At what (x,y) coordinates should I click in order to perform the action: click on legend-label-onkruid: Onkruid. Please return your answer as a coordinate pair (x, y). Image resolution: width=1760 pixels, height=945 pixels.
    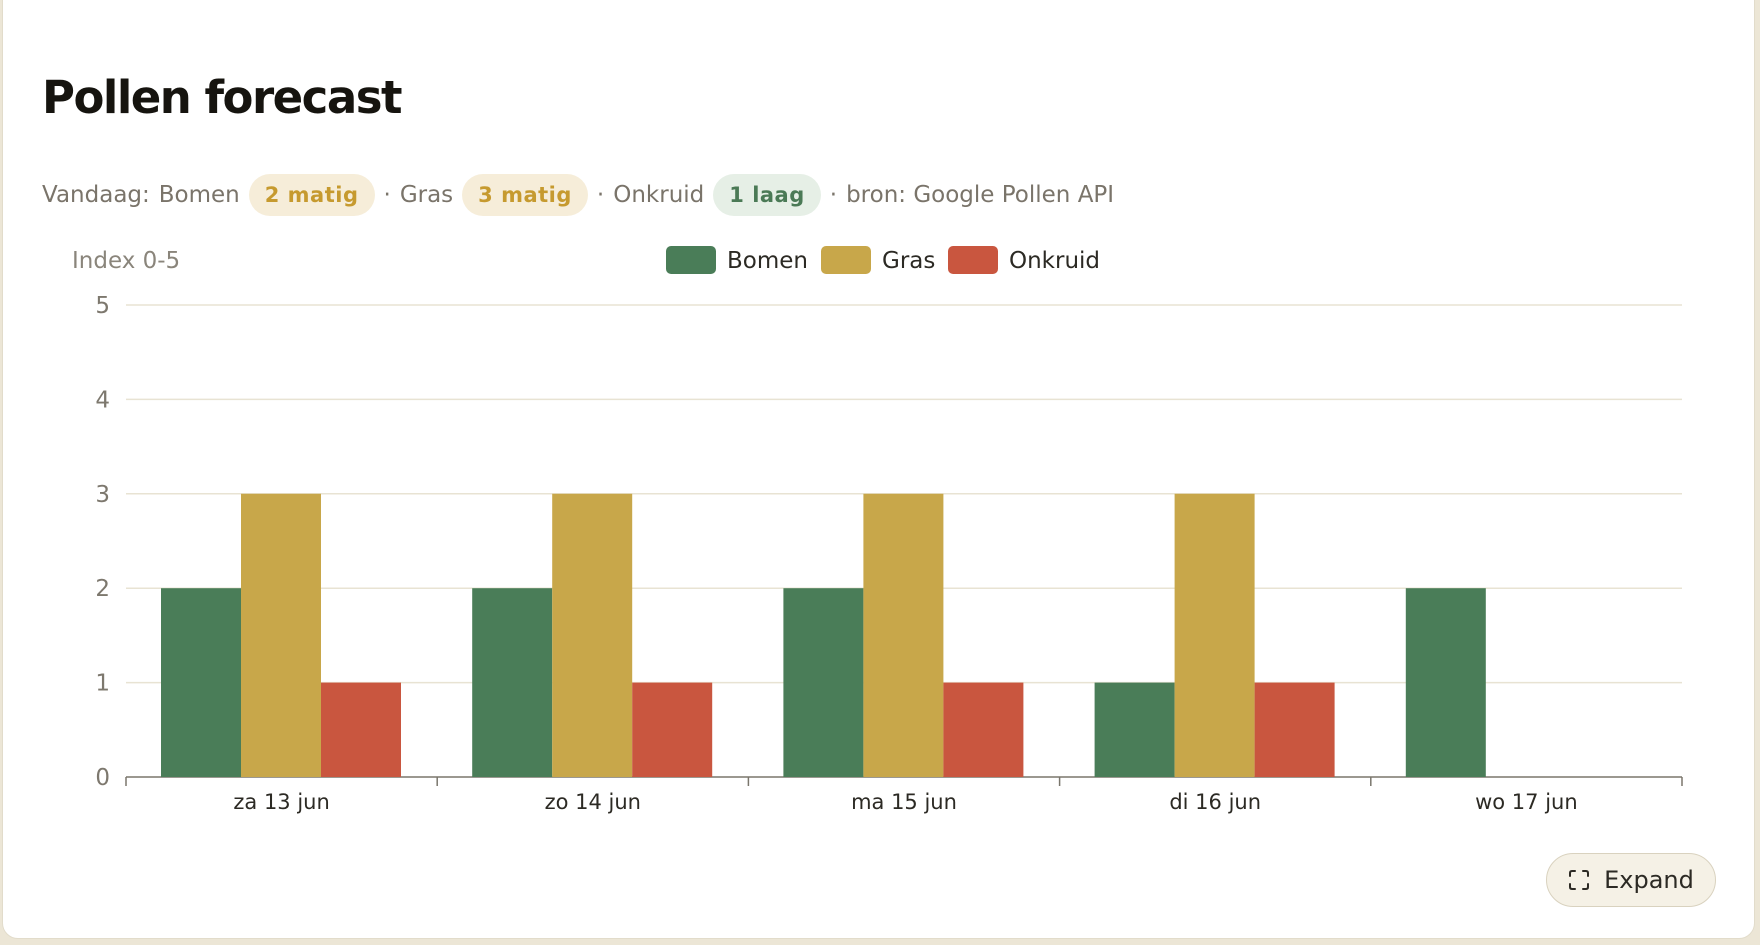
    Looking at the image, I should click on (1054, 261).